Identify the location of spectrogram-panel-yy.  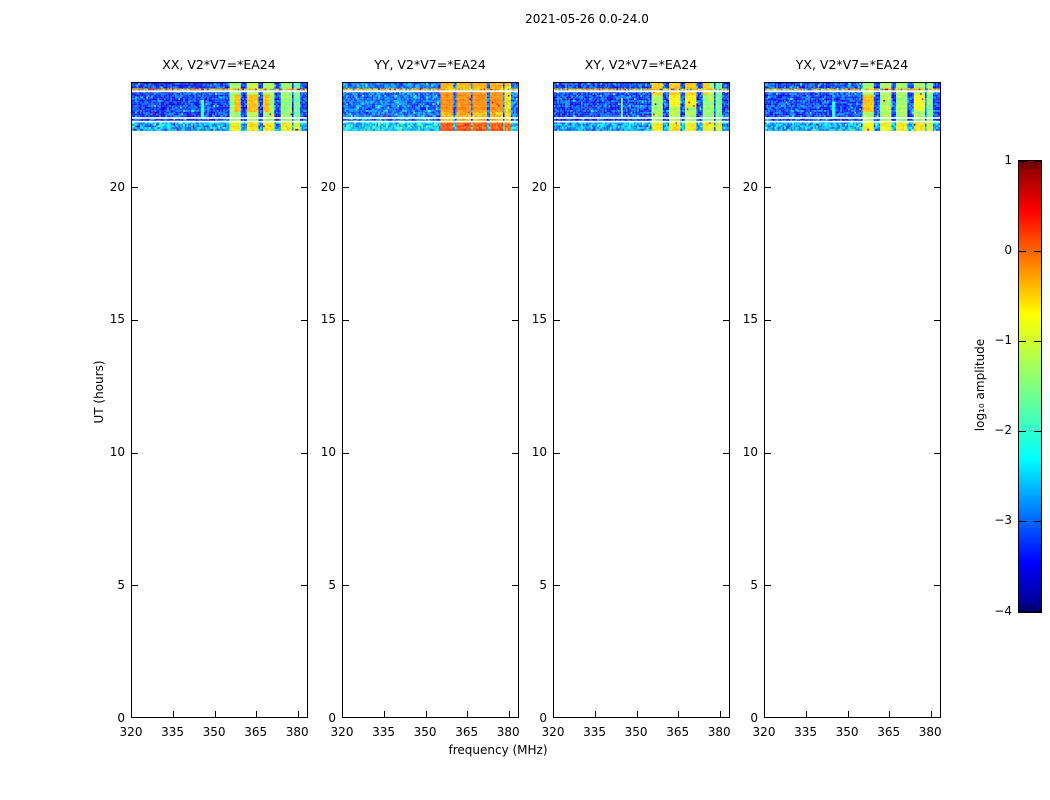
(430, 400).